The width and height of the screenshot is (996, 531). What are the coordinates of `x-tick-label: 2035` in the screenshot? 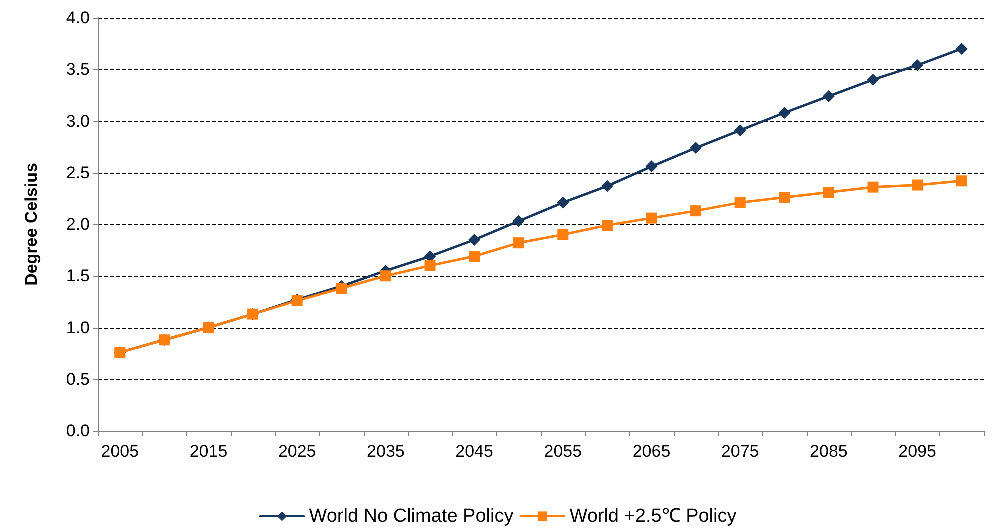 It's located at (386, 451).